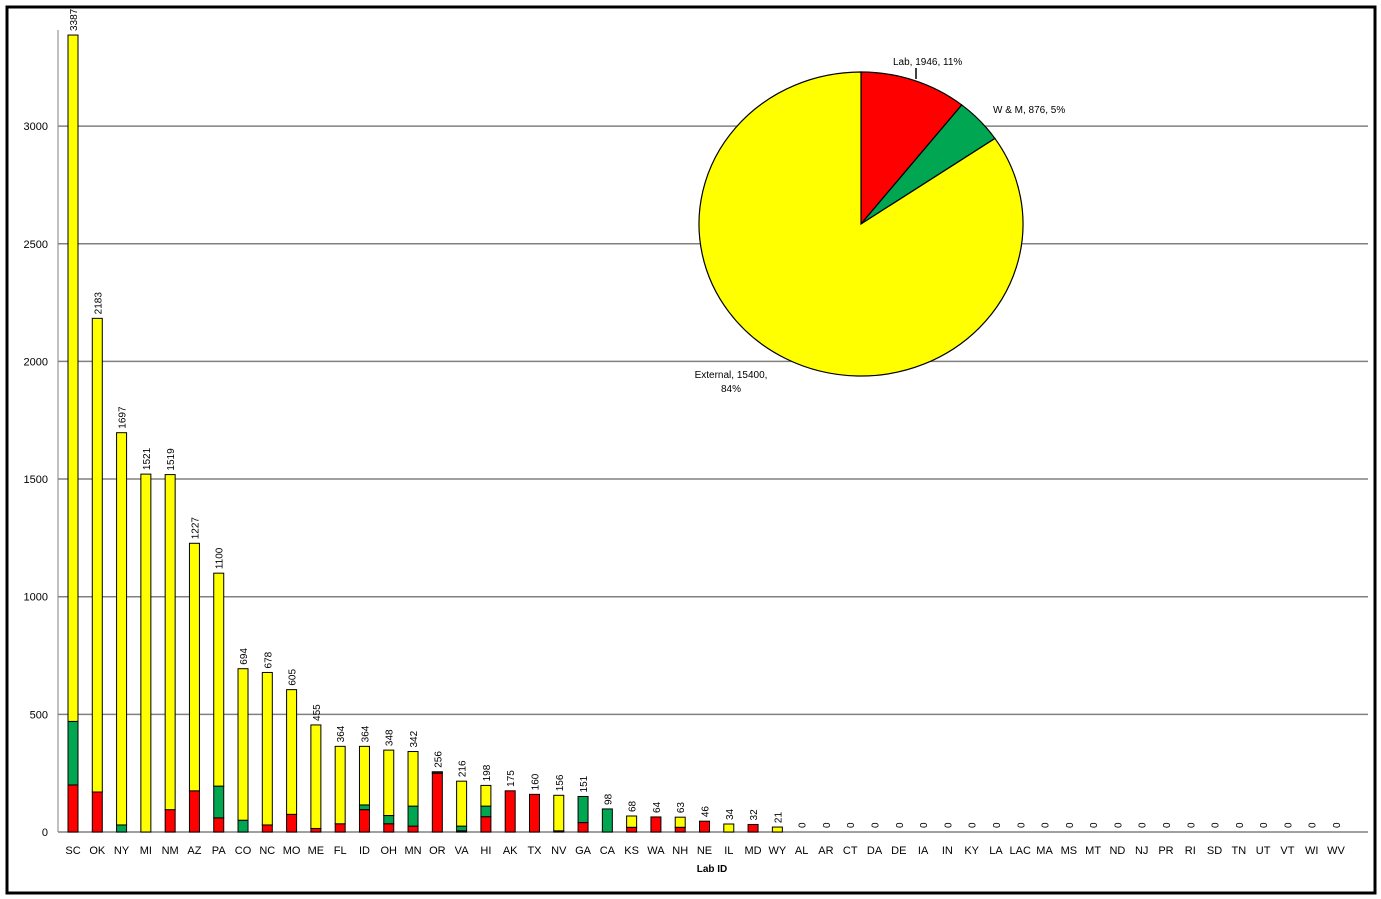 The width and height of the screenshot is (1381, 899). What do you see at coordinates (36, 127) in the screenshot?
I see `y-tick-label: 3000` at bounding box center [36, 127].